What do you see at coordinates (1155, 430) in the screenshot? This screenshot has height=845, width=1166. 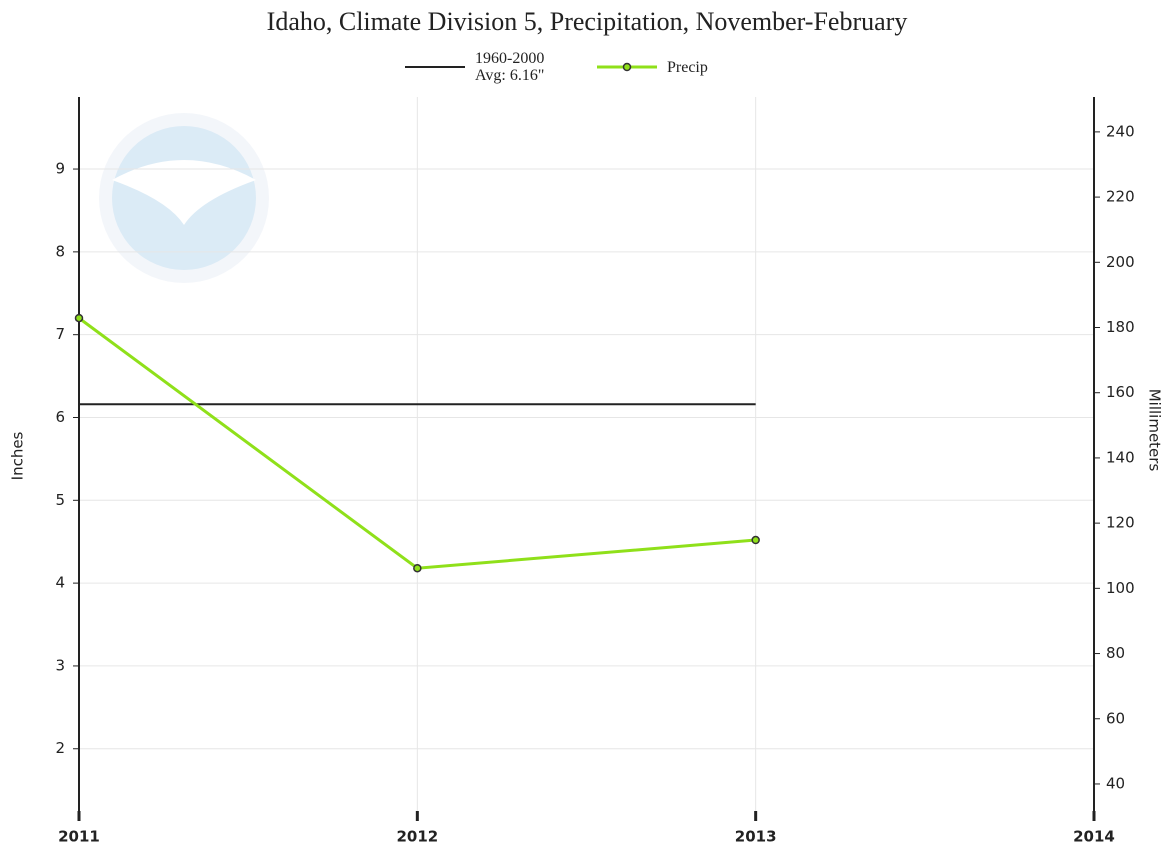 I see `y2-axis-label: Millimeters` at bounding box center [1155, 430].